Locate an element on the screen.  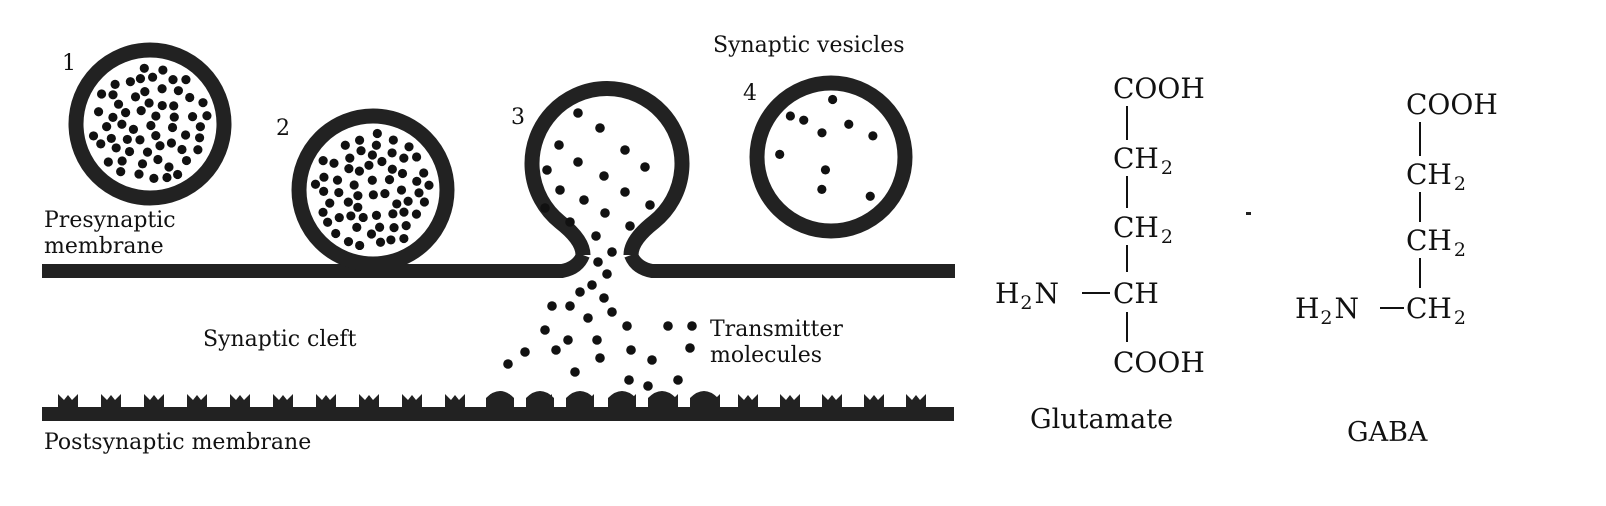
glutamate-name: Glutamate is located at coordinates (1101, 419).